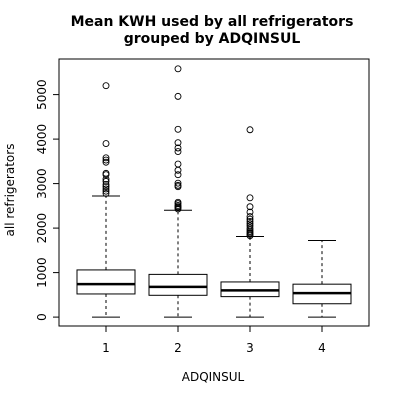  I want to click on y-axis: 0 1000 2000 3000 4000 5000, so click(47, 200).